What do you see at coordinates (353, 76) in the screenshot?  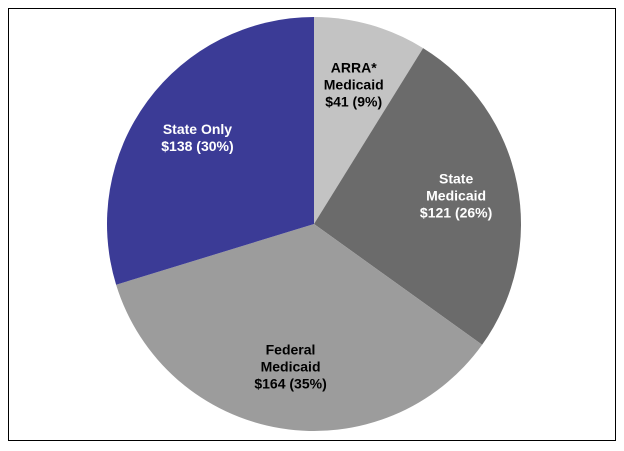 I see `category-label: ARRA* Medicaid` at bounding box center [353, 76].